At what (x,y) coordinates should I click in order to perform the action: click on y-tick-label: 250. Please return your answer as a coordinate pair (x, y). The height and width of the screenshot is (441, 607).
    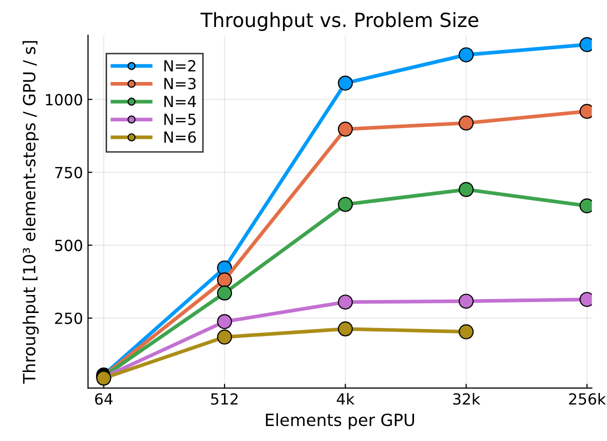
    Looking at the image, I should click on (68, 318).